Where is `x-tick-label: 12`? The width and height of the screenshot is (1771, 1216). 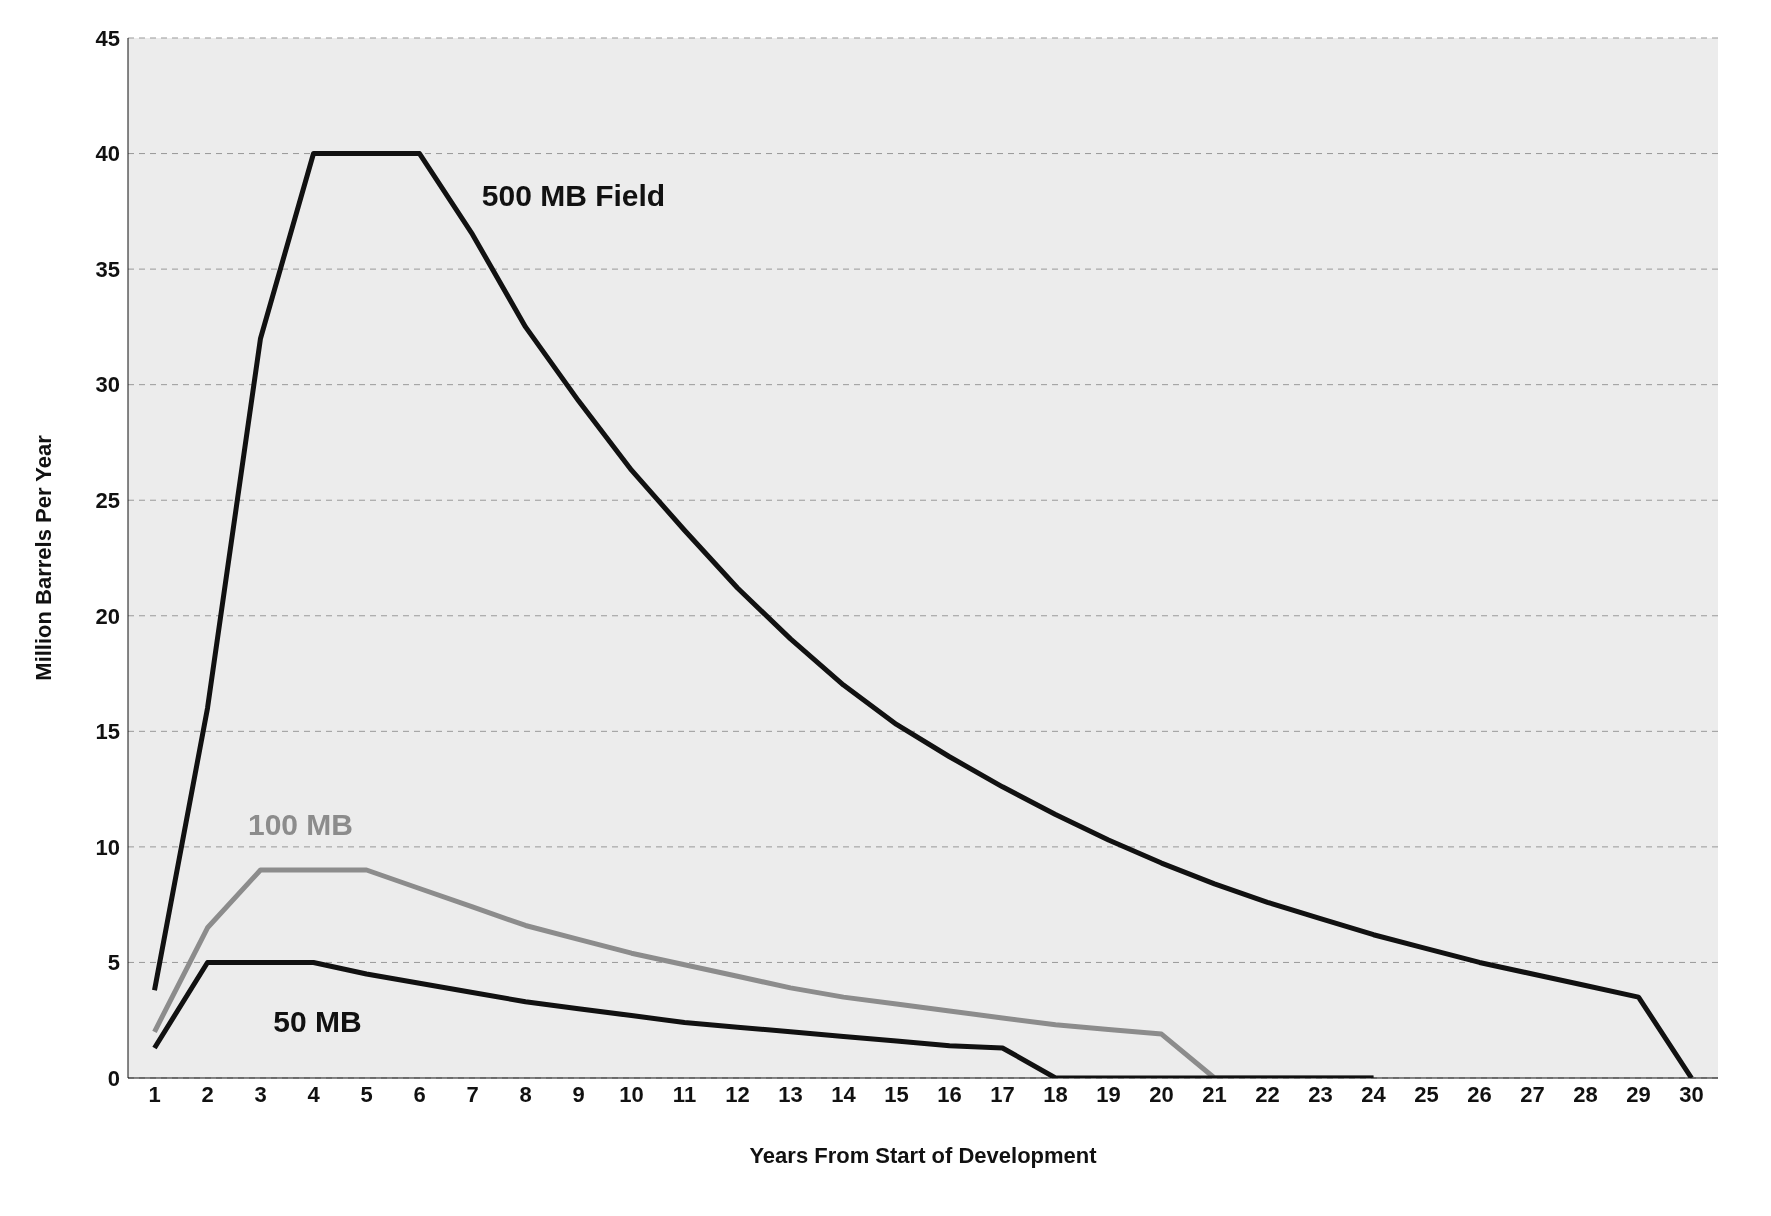 x-tick-label: 12 is located at coordinates (737, 1094).